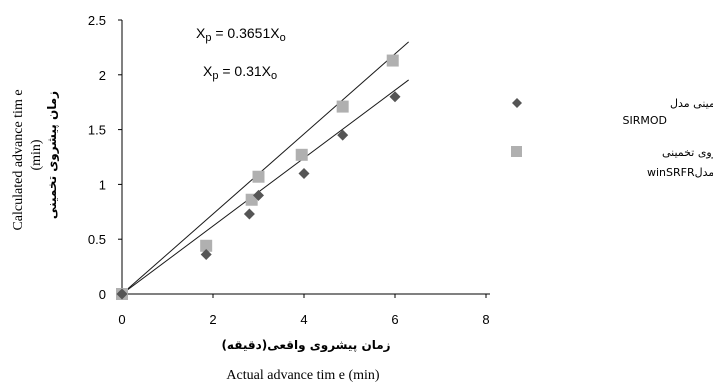 This screenshot has width=713, height=387. I want to click on legend-series-1-line-2: SIRMOD, so click(645, 120).